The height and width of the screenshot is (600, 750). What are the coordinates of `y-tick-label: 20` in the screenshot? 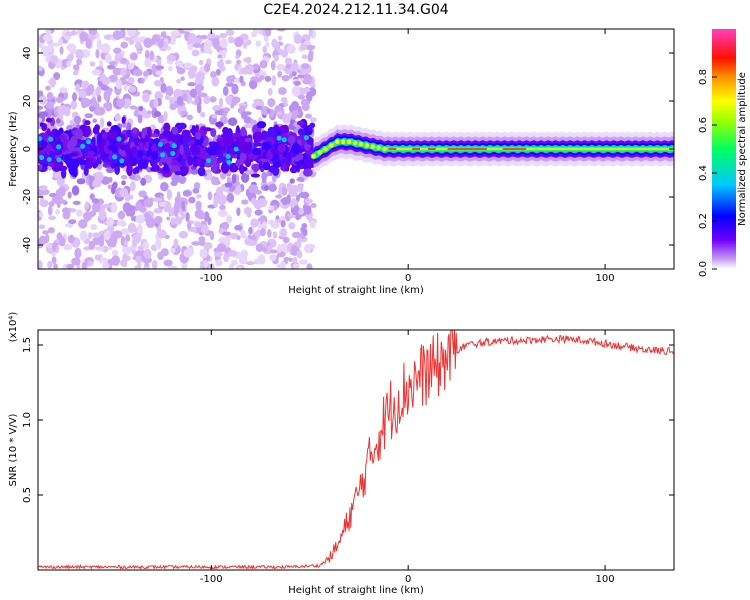 It's located at (27, 101).